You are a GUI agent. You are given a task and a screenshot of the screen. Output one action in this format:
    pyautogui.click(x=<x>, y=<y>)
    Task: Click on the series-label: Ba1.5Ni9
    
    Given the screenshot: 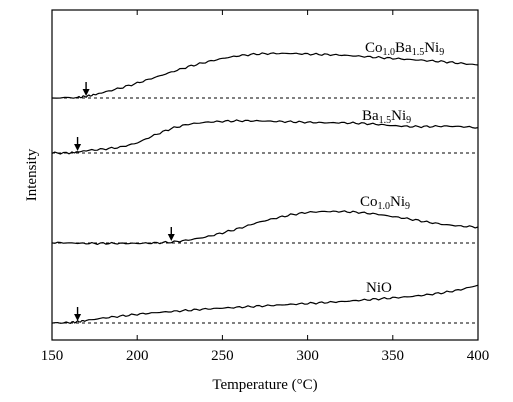 What is the action you would take?
    pyautogui.click(x=386, y=117)
    